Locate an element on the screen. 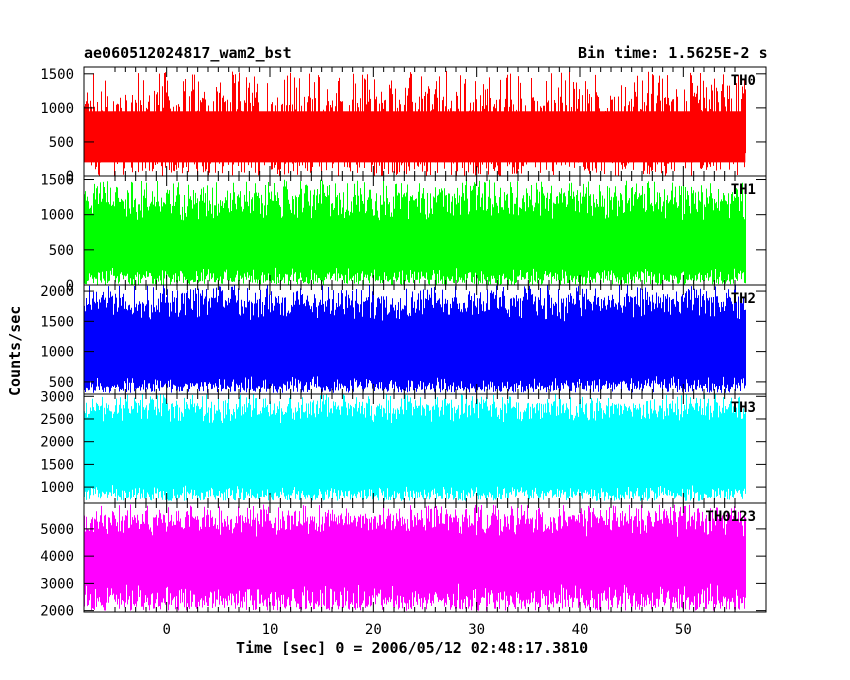 The height and width of the screenshot is (680, 850). y-tick-label: 2500 is located at coordinates (57, 420).